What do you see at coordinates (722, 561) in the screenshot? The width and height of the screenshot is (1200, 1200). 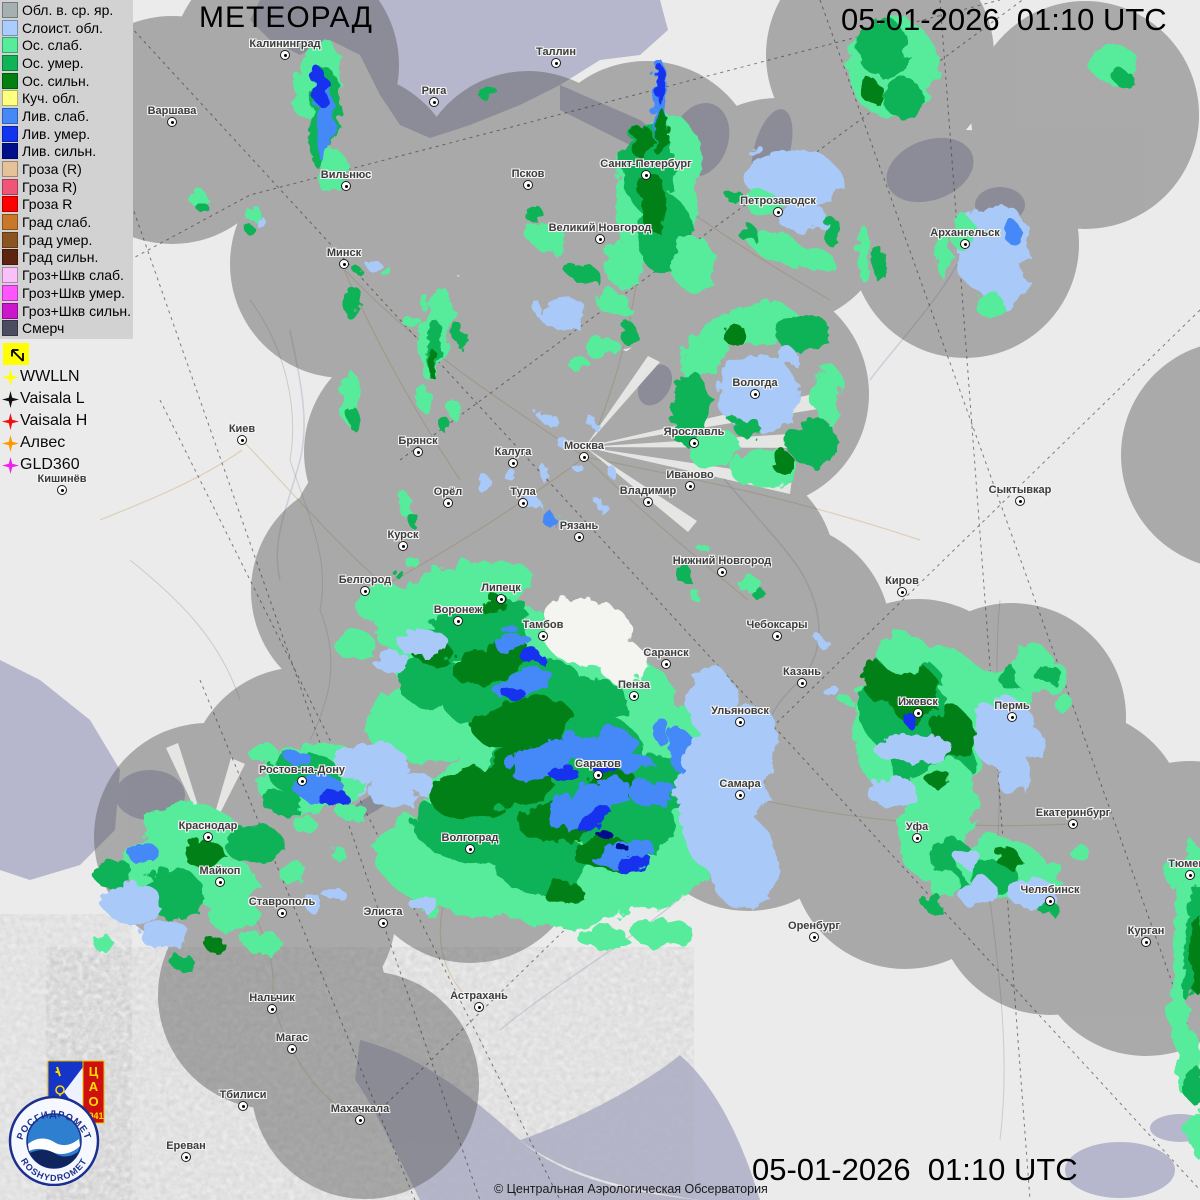 I see `city-label: Нижний Новгород` at bounding box center [722, 561].